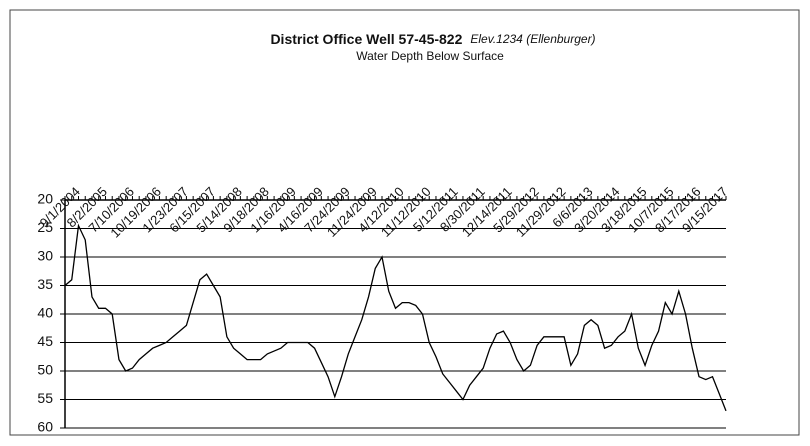 The width and height of the screenshot is (810, 446). What do you see at coordinates (45, 313) in the screenshot?
I see `y-tick-label: 40` at bounding box center [45, 313].